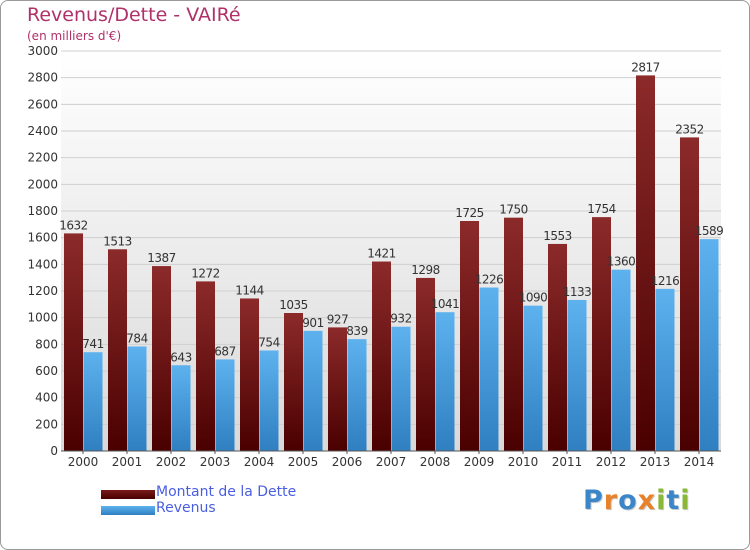  What do you see at coordinates (46, 398) in the screenshot?
I see `y-tick-label: 400` at bounding box center [46, 398].